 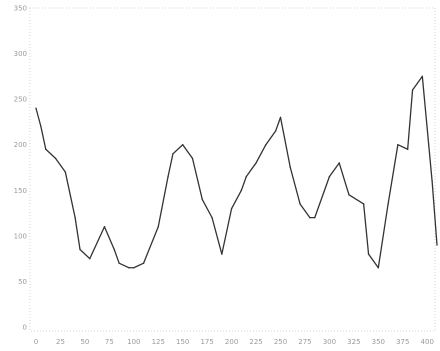 What do you see at coordinates (280, 342) in the screenshot?
I see `x-tick-label: 250` at bounding box center [280, 342].